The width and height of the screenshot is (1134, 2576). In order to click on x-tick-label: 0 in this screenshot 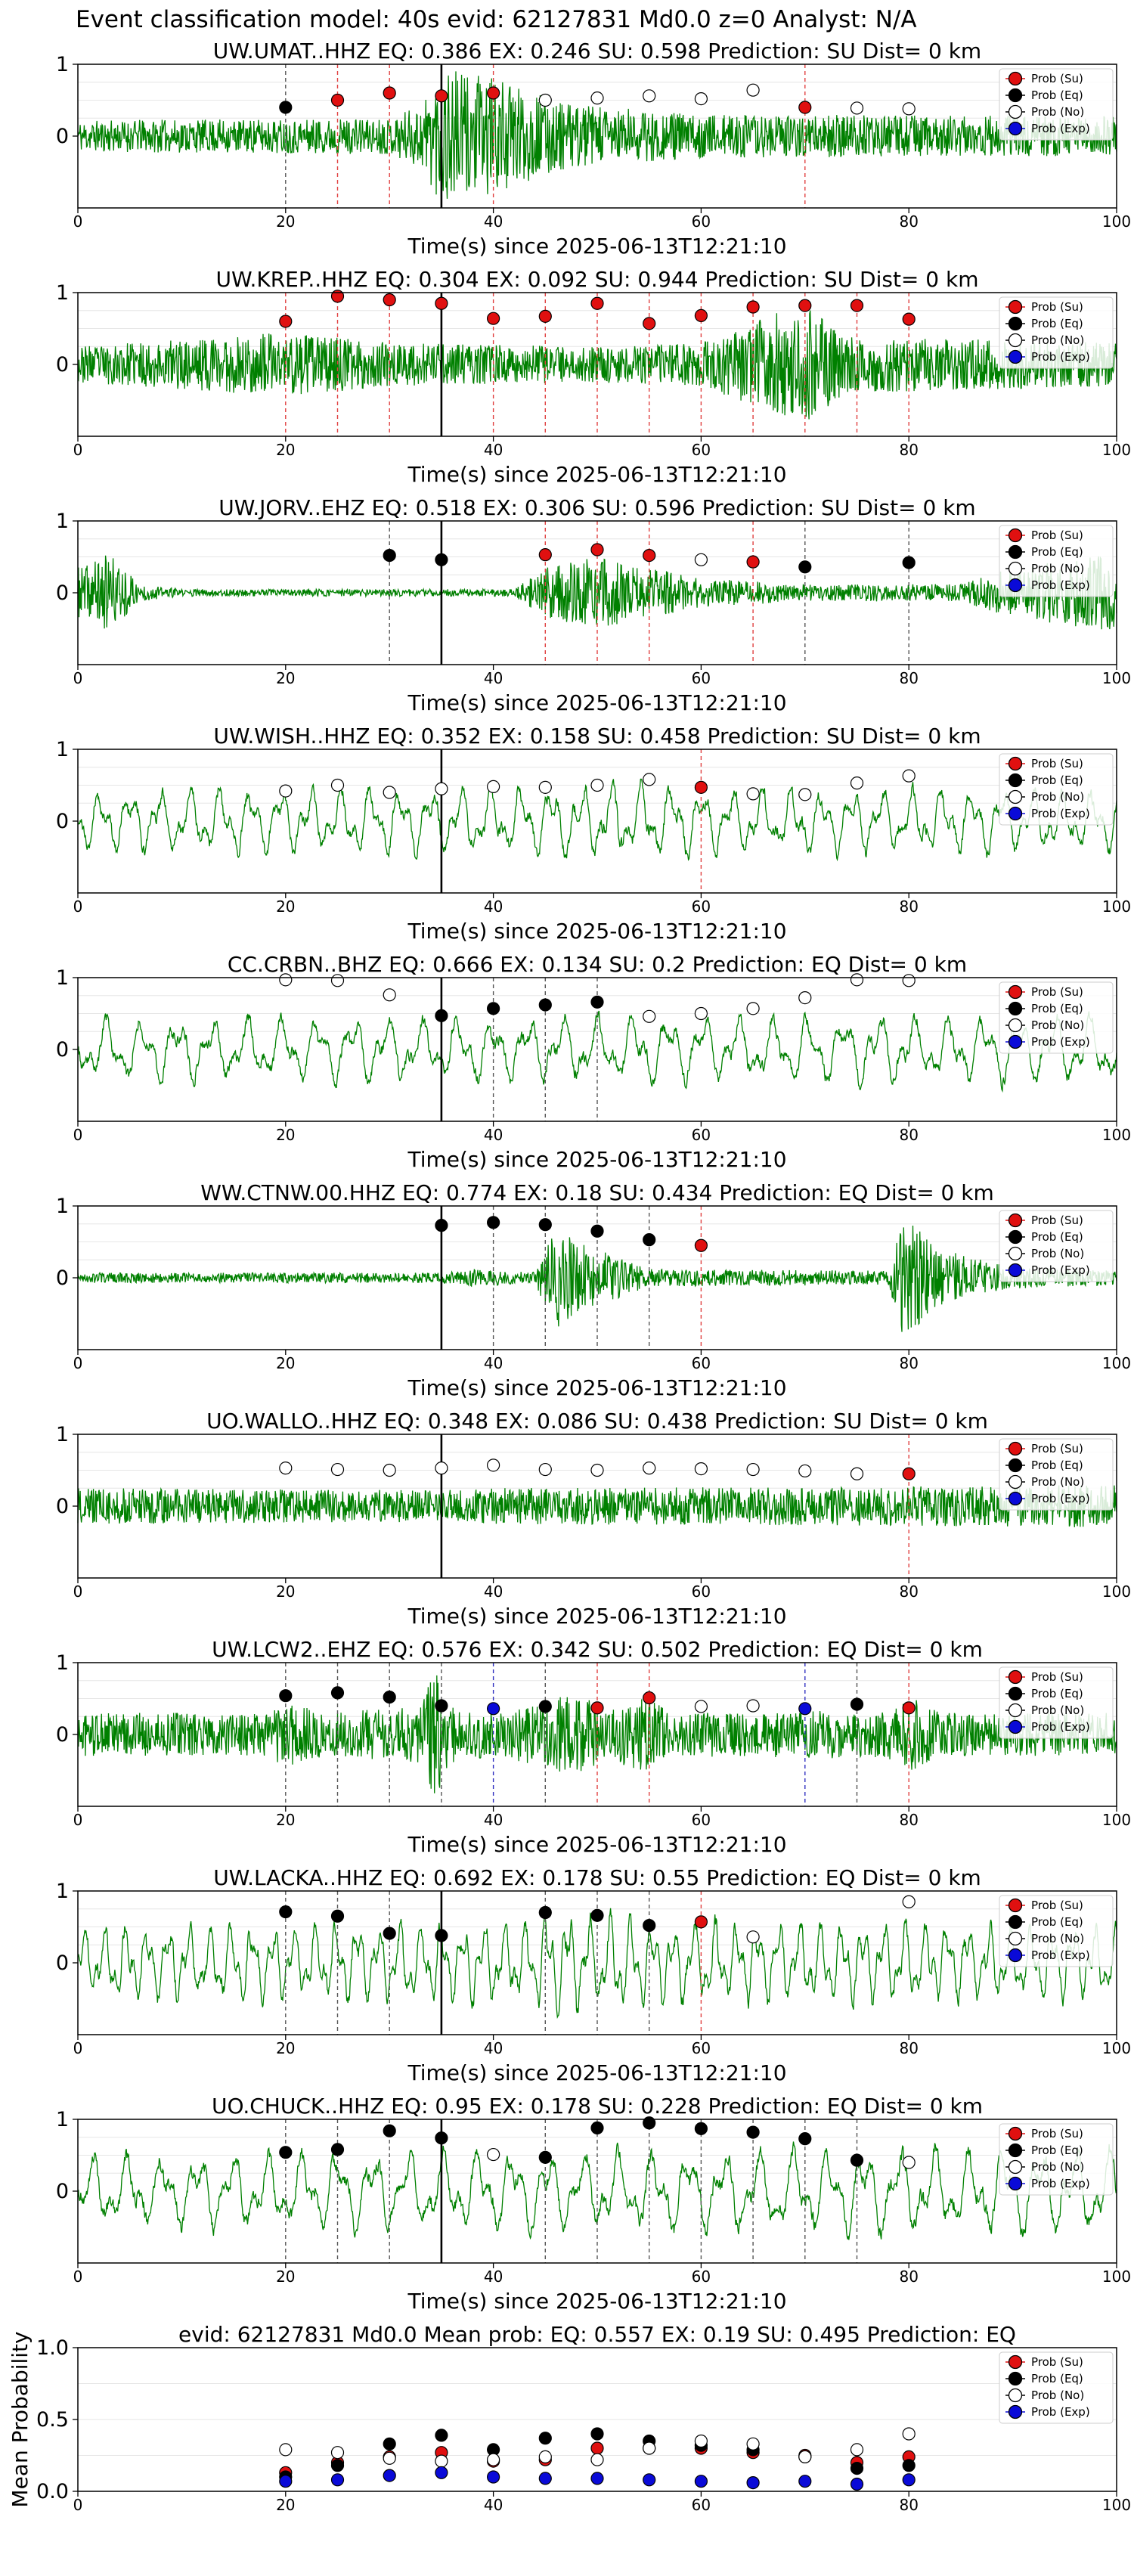, I will do `click(78, 1135)`.